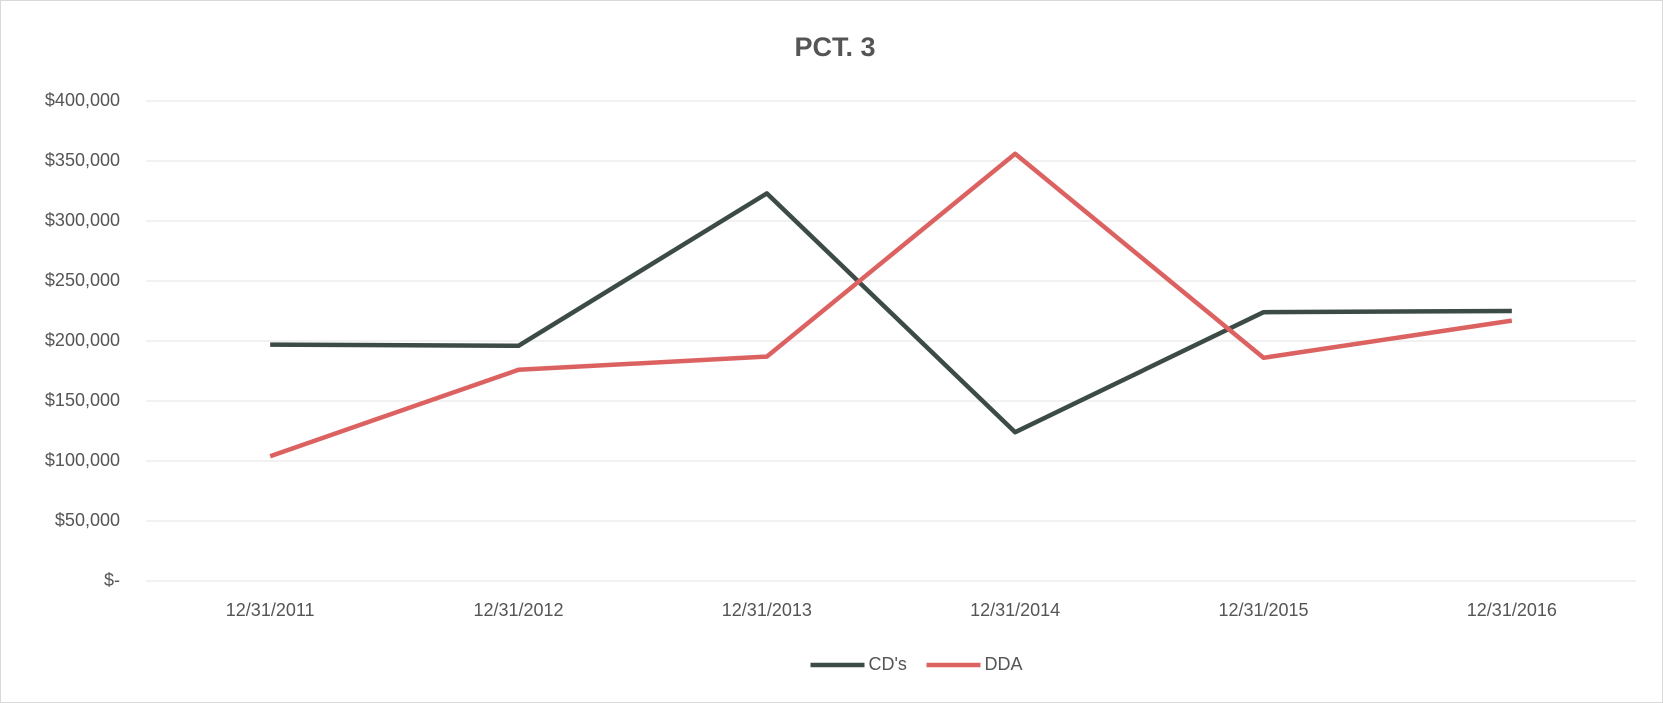 This screenshot has width=1663, height=703. I want to click on x-tick-label: 12/31/2014, so click(1015, 610).